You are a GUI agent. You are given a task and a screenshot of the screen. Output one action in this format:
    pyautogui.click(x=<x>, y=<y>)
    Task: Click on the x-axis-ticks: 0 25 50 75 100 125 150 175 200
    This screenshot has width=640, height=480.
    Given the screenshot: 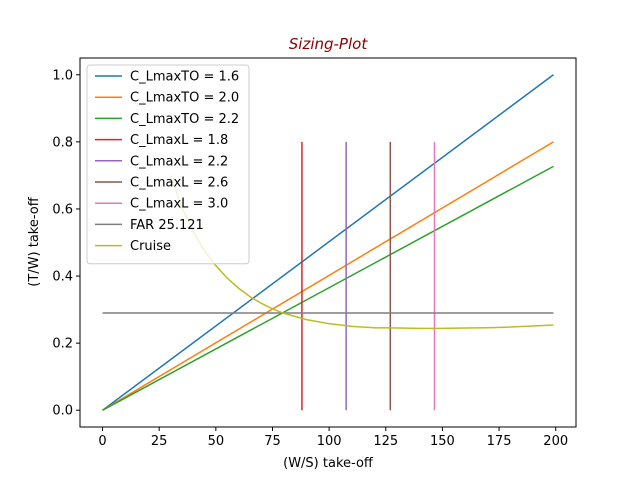 What is the action you would take?
    pyautogui.click(x=333, y=438)
    